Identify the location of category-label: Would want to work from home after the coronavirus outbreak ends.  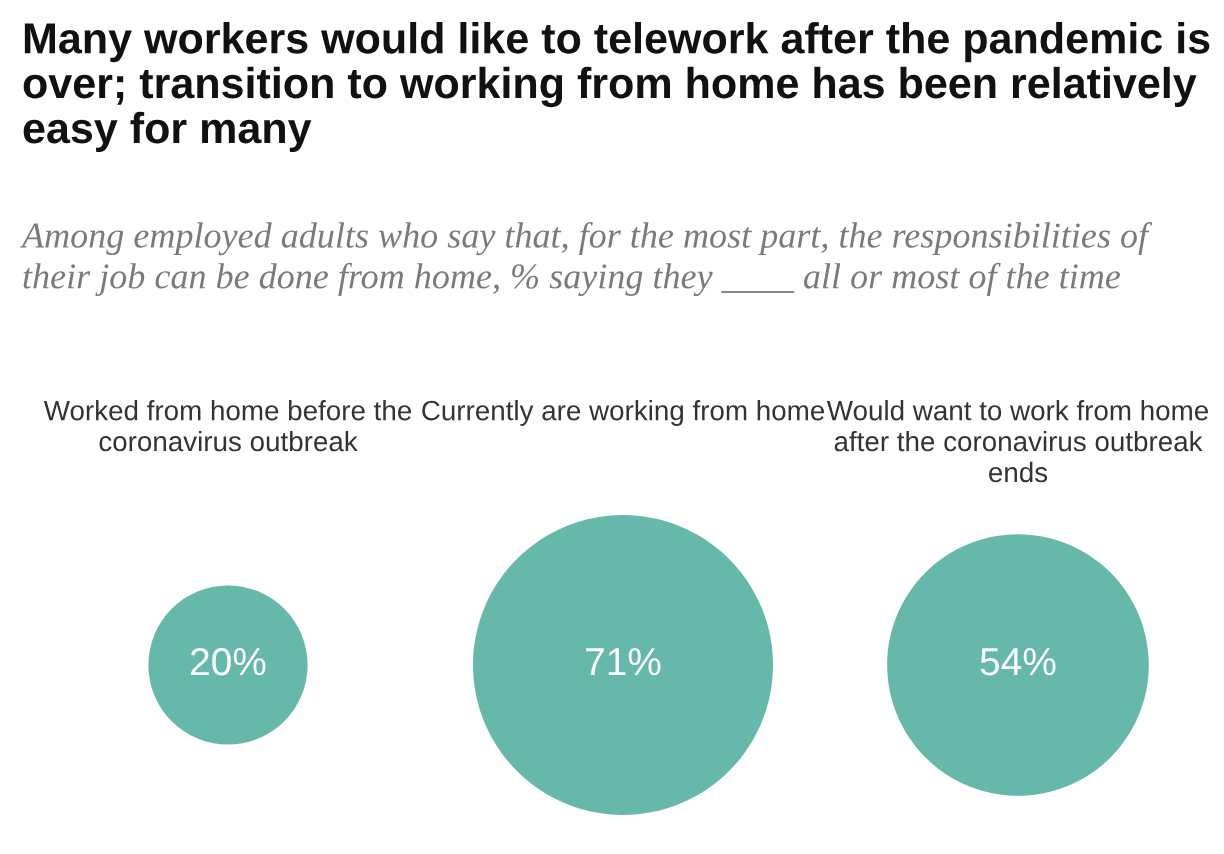
(1017, 441).